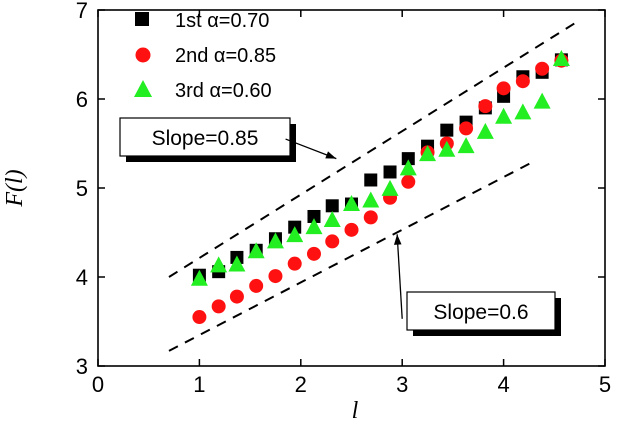 This screenshot has height=428, width=632. What do you see at coordinates (15, 188) in the screenshot?
I see `y-axis-label: F(l)` at bounding box center [15, 188].